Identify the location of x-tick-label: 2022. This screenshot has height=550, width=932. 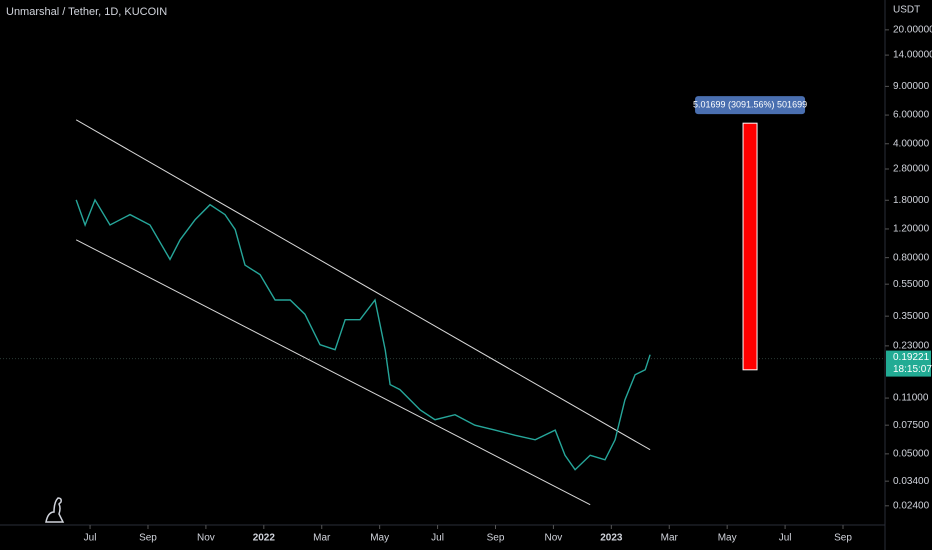
(264, 538).